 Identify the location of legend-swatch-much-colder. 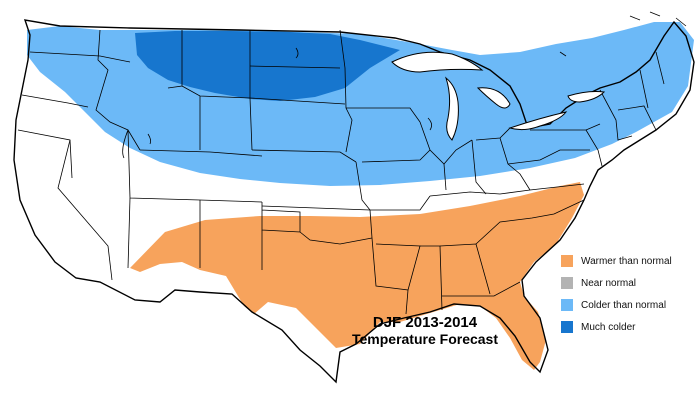
(567, 327).